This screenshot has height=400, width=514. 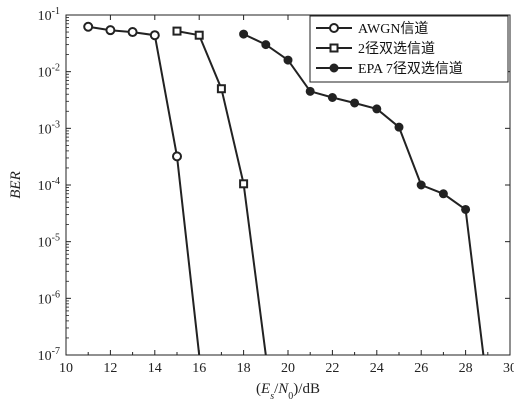 I want to click on x-tick-label: 10, so click(x=66, y=368).